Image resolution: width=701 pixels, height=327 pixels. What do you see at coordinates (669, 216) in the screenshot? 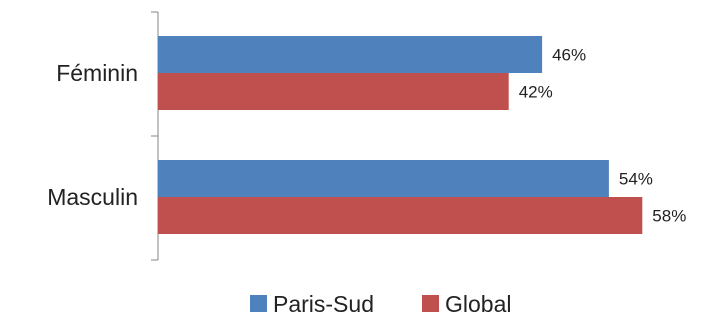
I see `data-label: 58%` at bounding box center [669, 216].